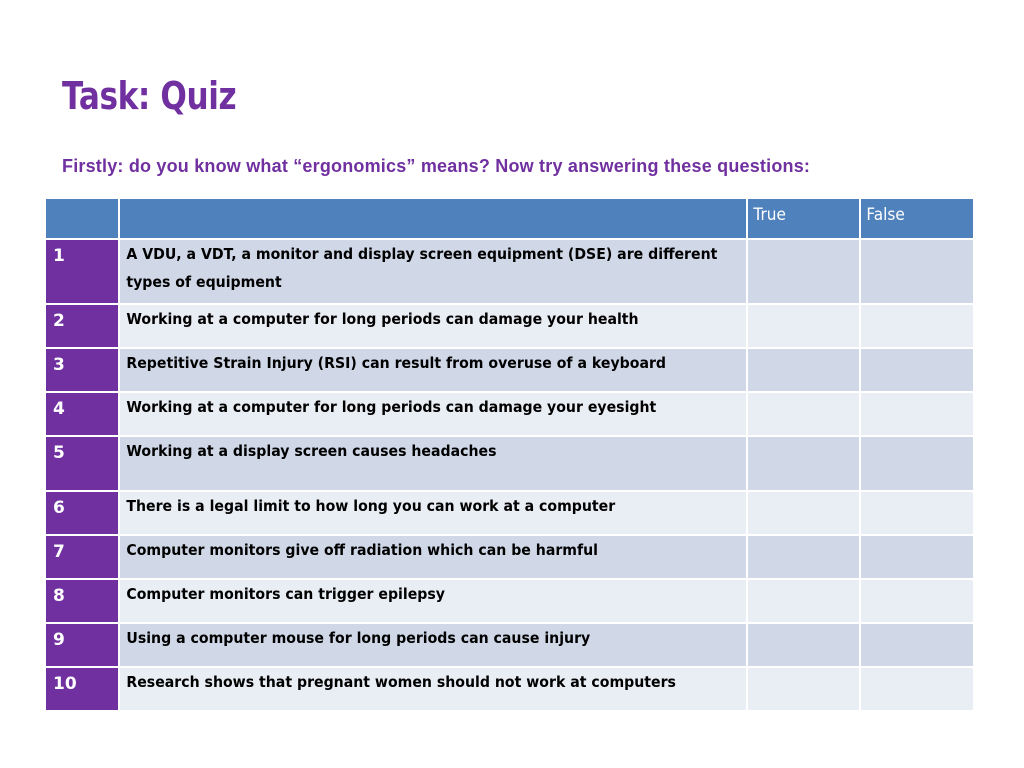 This screenshot has height=768, width=1024. I want to click on row-number: 8, so click(59, 596).